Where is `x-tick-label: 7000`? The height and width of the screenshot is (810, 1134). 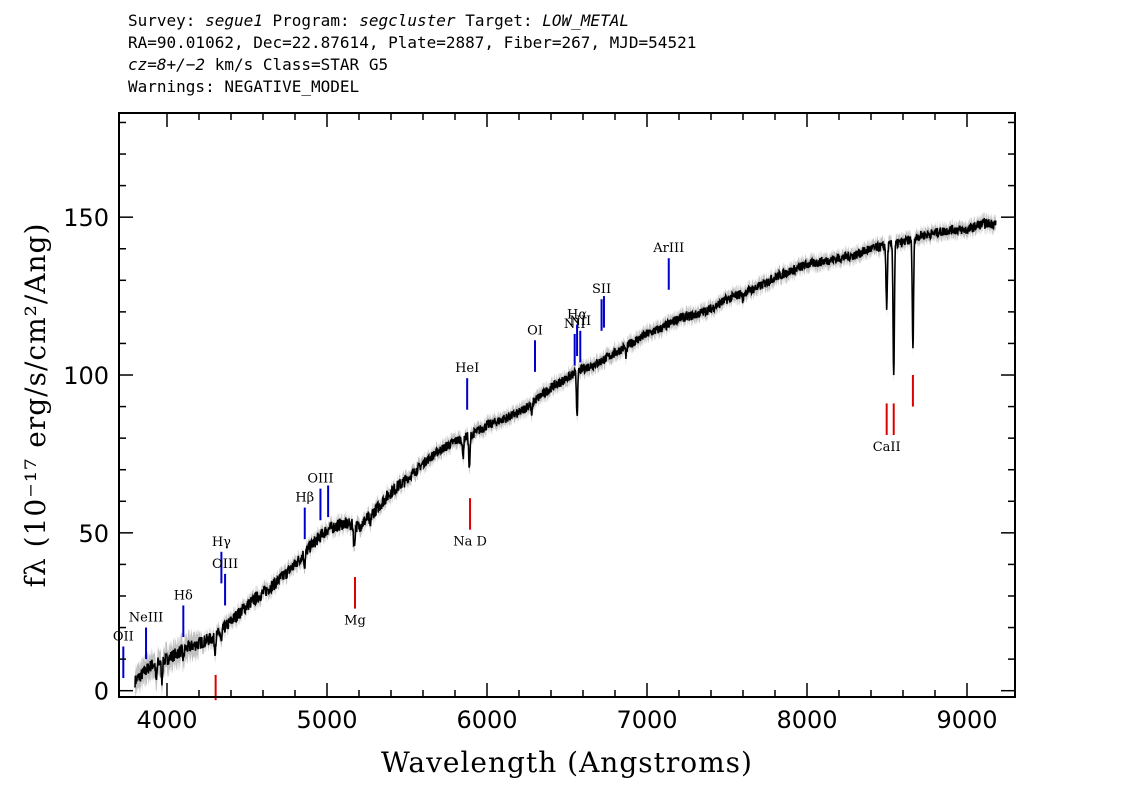
x-tick-label: 7000 is located at coordinates (646, 720).